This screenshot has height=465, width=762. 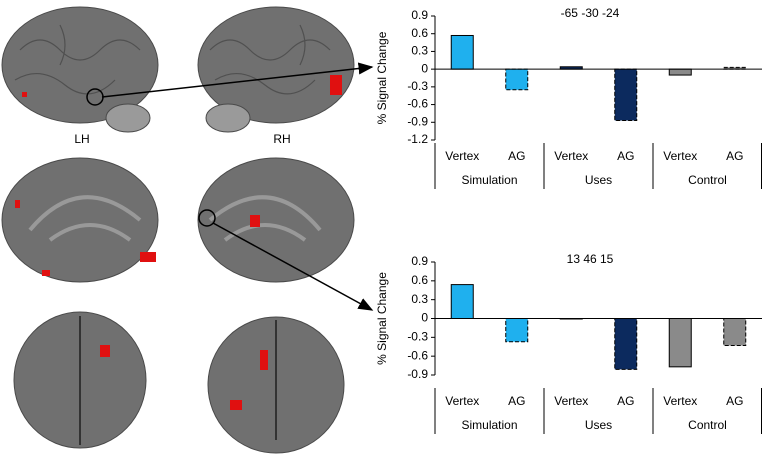 What do you see at coordinates (590, 259) in the screenshot?
I see `chart-title: 13 46 15` at bounding box center [590, 259].